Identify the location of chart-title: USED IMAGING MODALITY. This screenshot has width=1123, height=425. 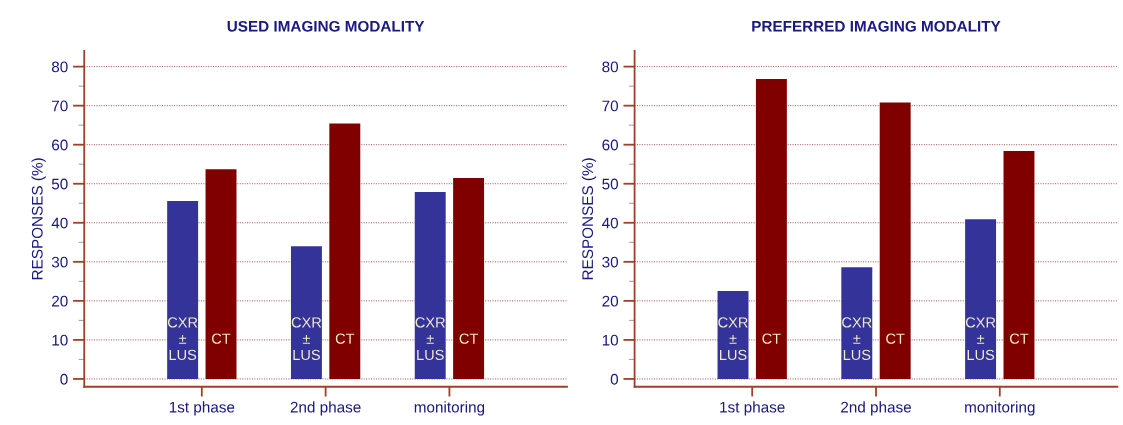
(326, 26).